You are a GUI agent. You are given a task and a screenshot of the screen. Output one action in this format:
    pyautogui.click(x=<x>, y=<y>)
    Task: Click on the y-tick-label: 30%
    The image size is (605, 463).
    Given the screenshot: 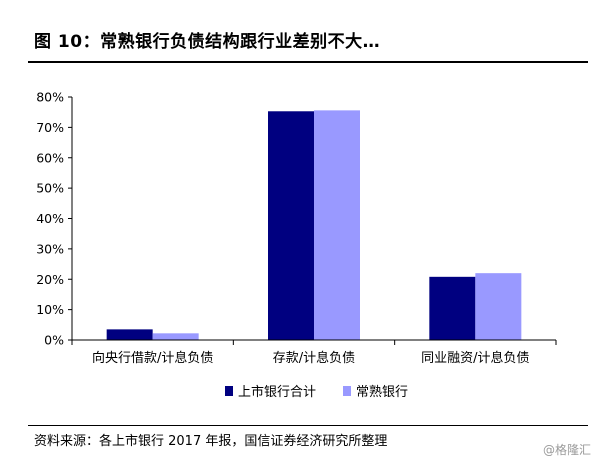 What is the action you would take?
    pyautogui.click(x=50, y=248)
    